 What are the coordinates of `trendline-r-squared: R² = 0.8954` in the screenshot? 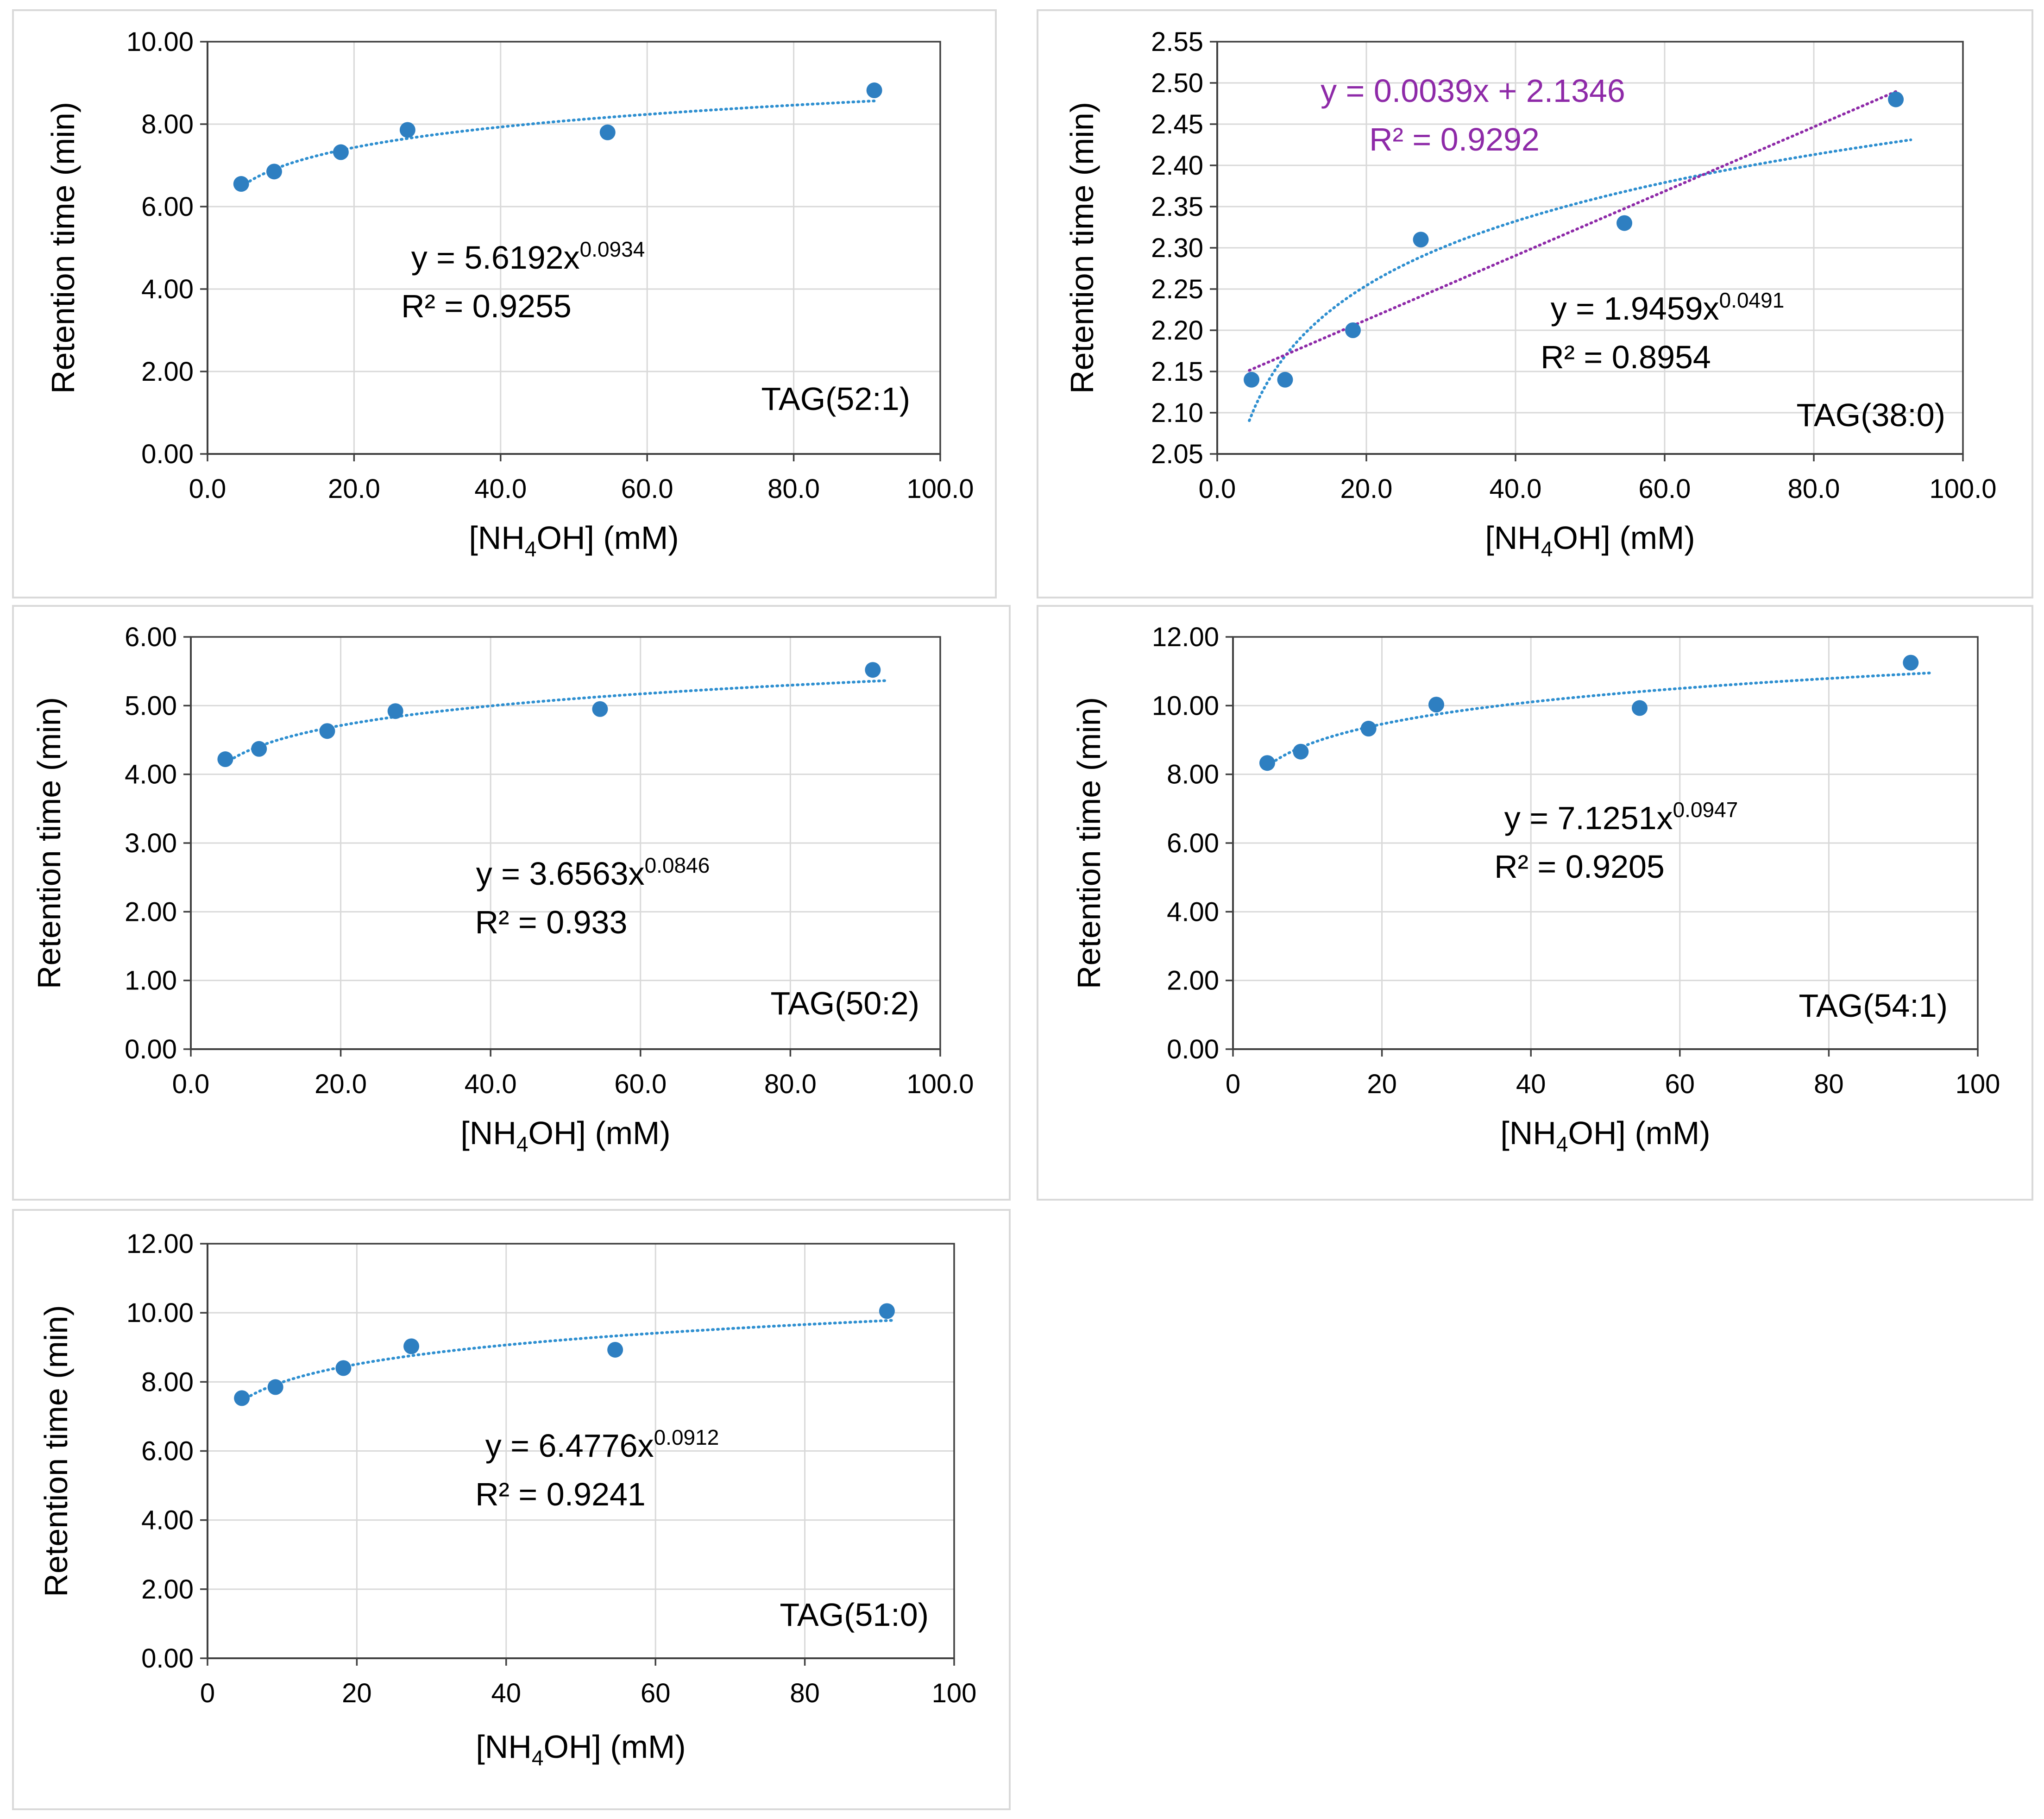 It's located at (1626, 357).